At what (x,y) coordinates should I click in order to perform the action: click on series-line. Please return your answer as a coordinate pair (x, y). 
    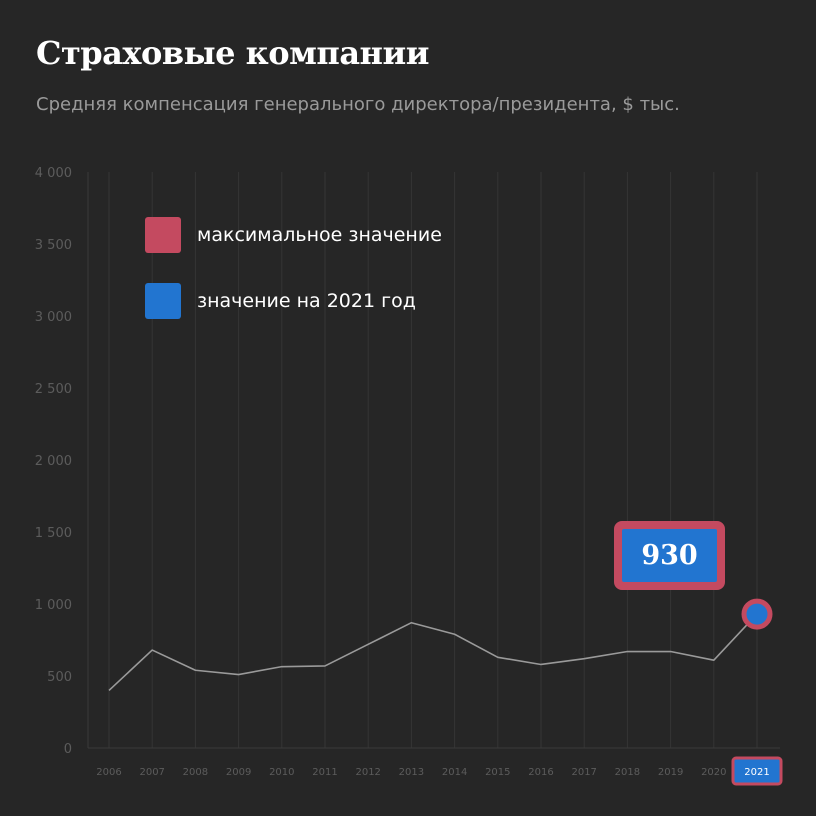
    Looking at the image, I should click on (433, 652).